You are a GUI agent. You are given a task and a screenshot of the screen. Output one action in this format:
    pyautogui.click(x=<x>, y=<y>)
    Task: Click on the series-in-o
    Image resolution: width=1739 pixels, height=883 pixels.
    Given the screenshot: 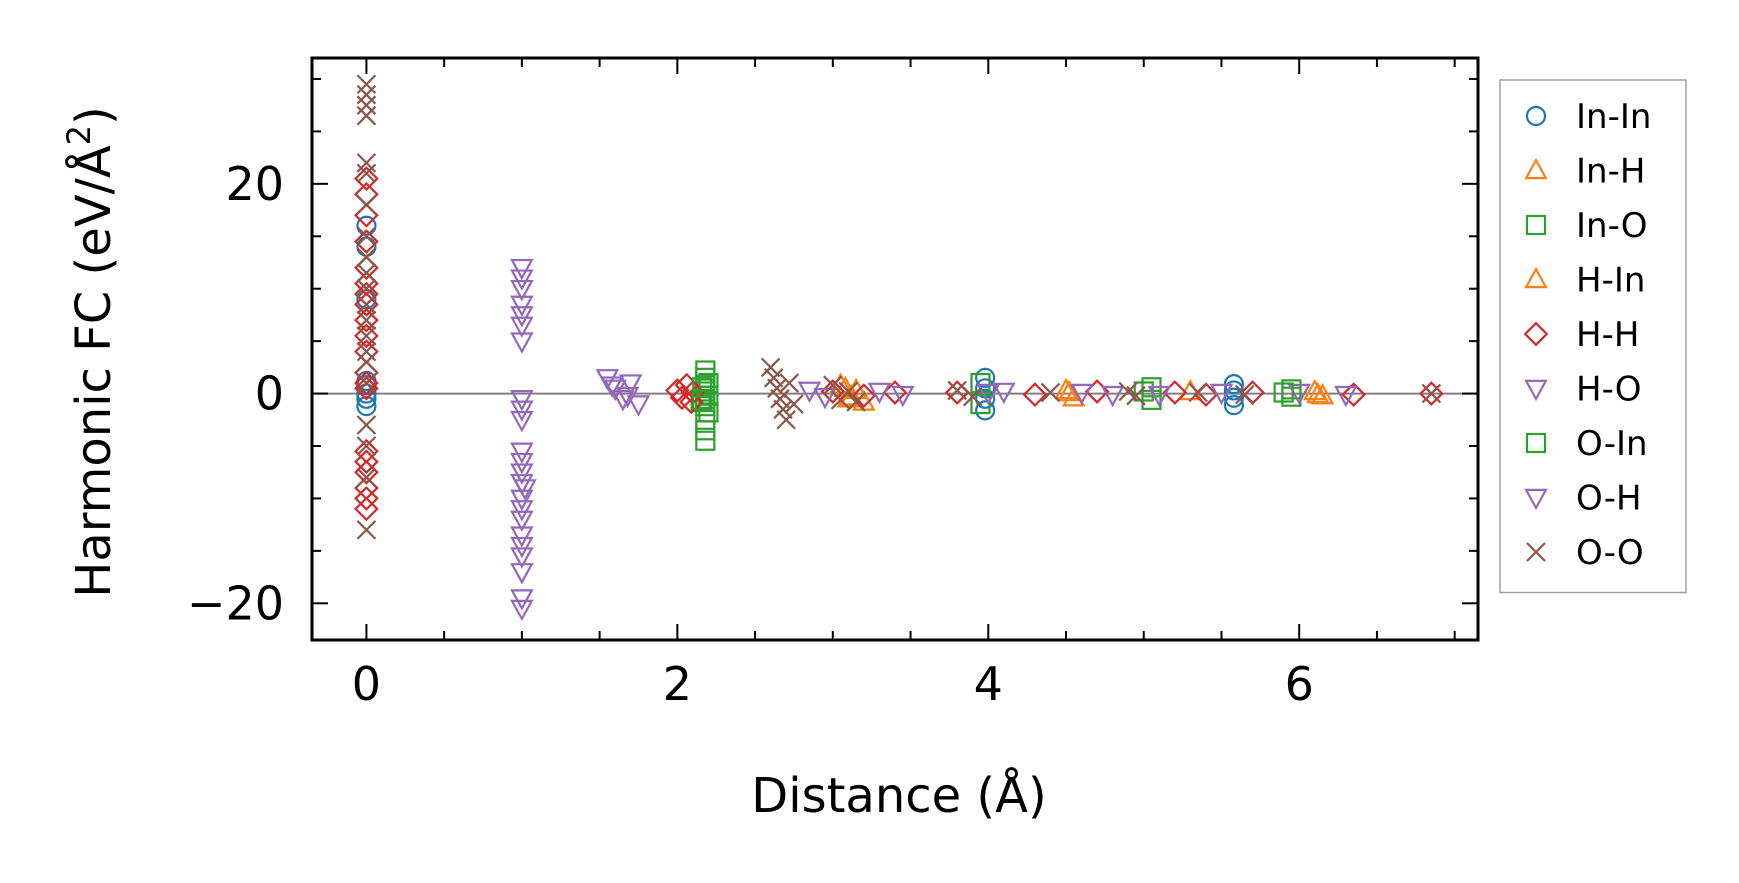 What is the action you would take?
    pyautogui.click(x=996, y=405)
    